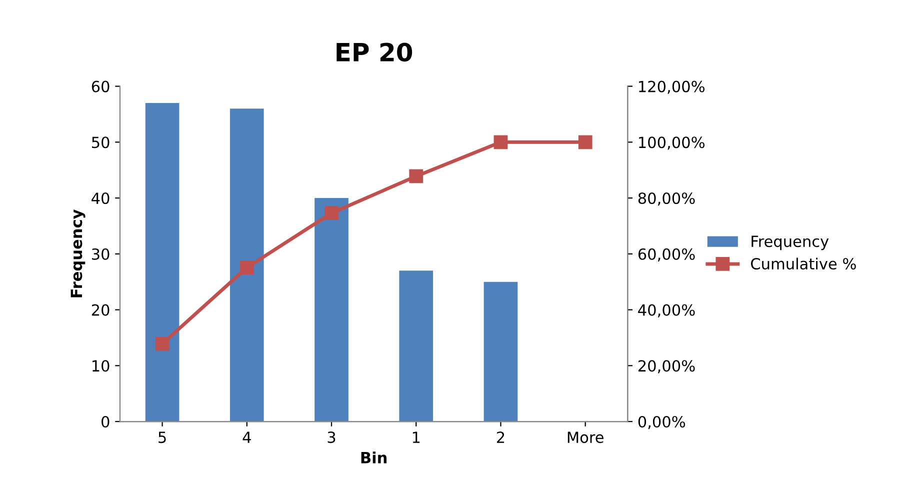 Image resolution: width=923 pixels, height=493 pixels. What do you see at coordinates (500, 437) in the screenshot?
I see `x-tick-label: 2` at bounding box center [500, 437].